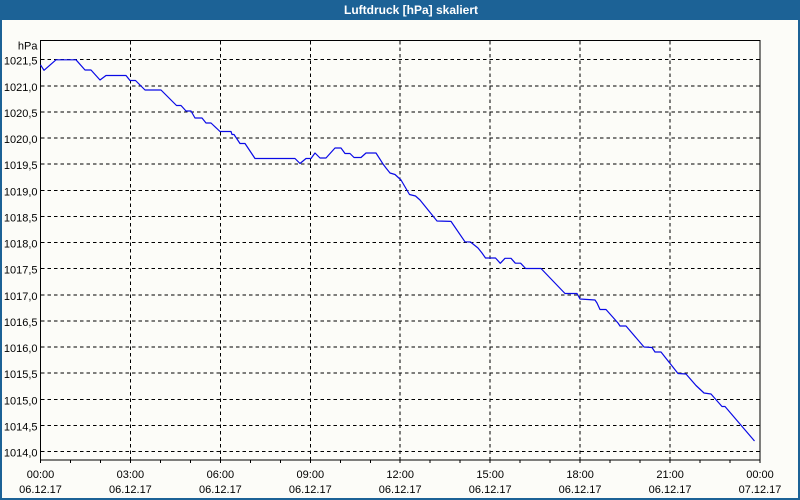  What do you see at coordinates (21, 454) in the screenshot?
I see `svg-text: 1014,0` at bounding box center [21, 454].